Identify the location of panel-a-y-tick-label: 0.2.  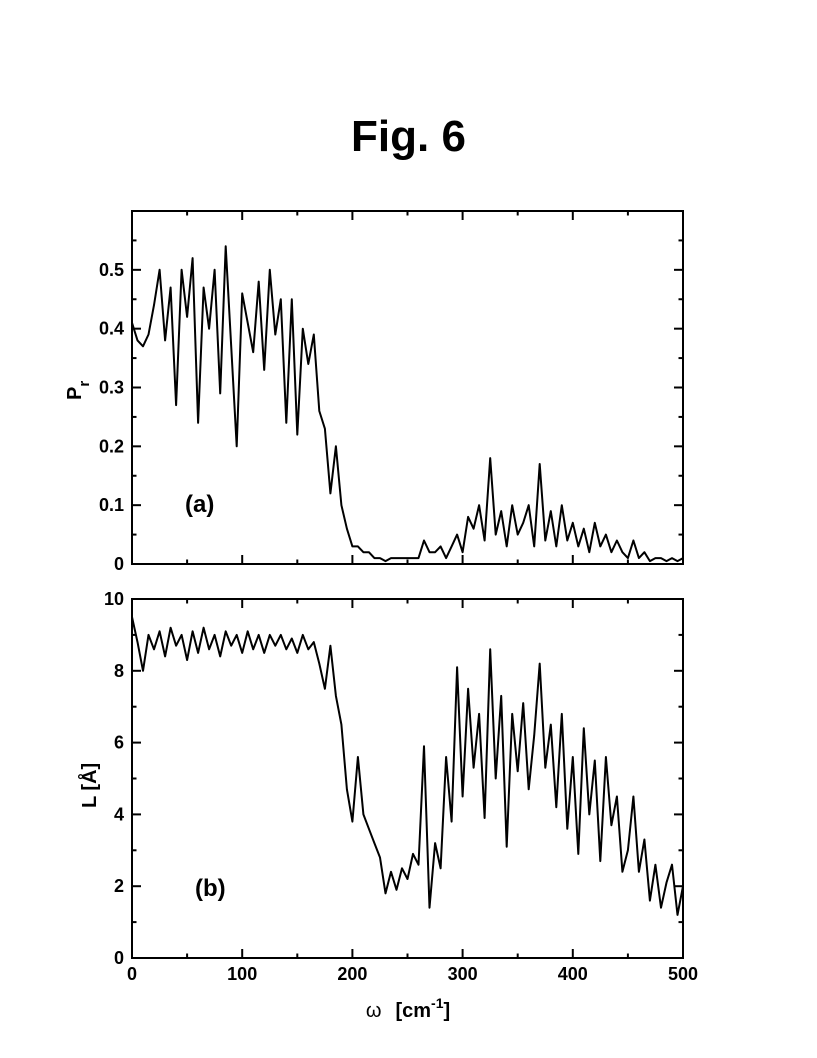
(111, 446).